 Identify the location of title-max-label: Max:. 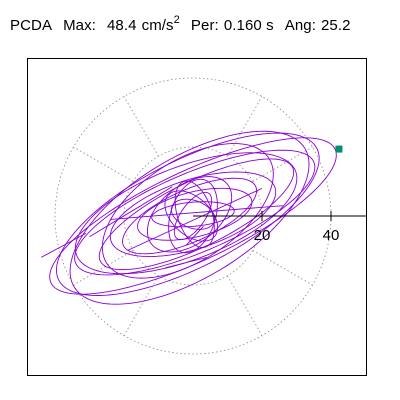
(79, 25).